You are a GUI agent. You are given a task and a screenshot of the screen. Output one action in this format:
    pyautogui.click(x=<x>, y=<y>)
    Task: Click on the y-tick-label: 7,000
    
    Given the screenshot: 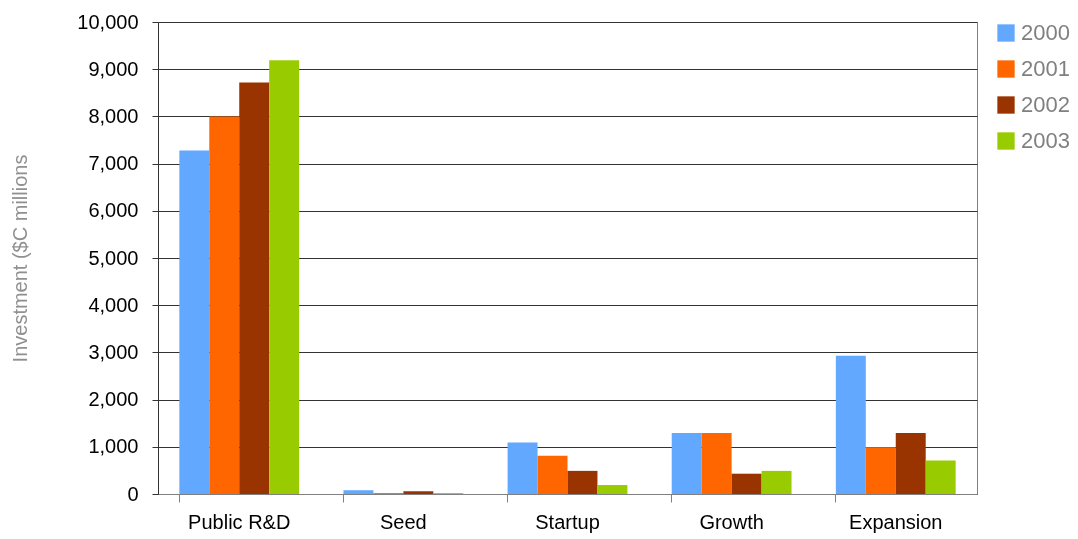 What is the action you would take?
    pyautogui.click(x=113, y=163)
    